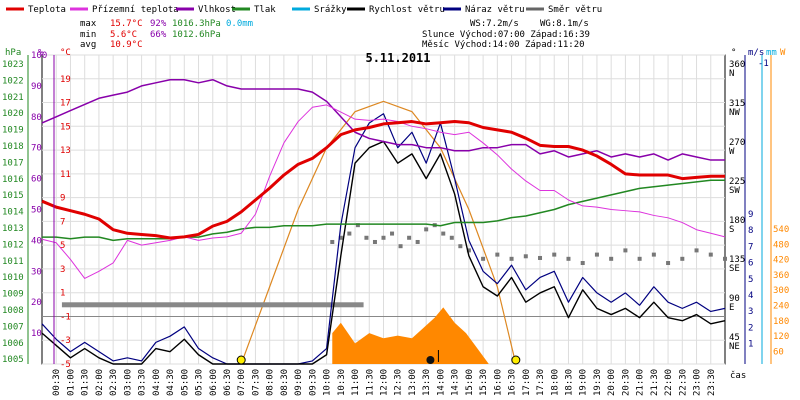 This screenshot has width=800, height=400. Describe the element at coordinates (612, 382) in the screenshot. I see `time-tick: 20:00` at that location.